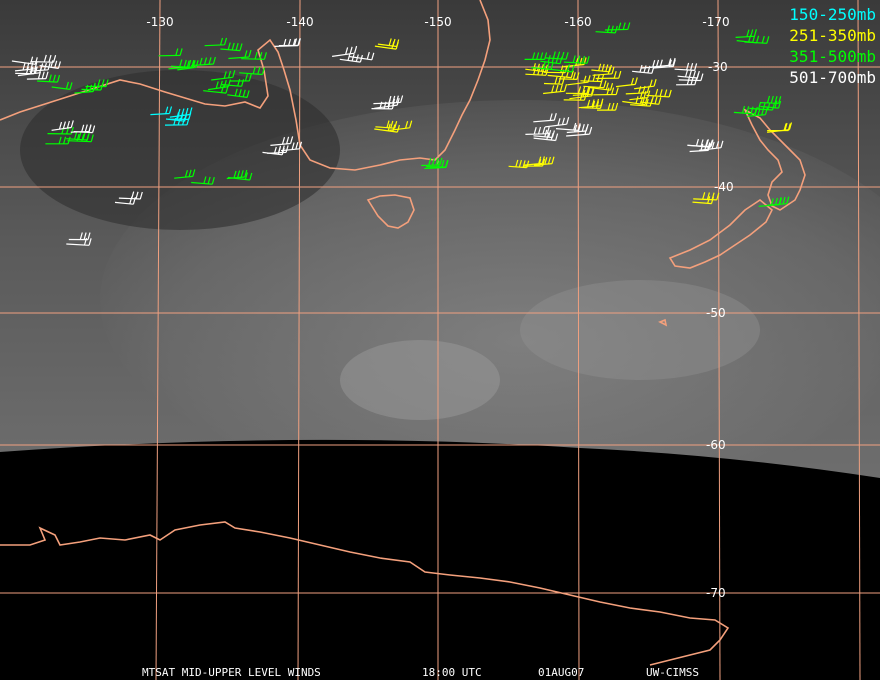 The width and height of the screenshot is (880, 680). I want to click on longitude-label: -130, so click(159, 22).